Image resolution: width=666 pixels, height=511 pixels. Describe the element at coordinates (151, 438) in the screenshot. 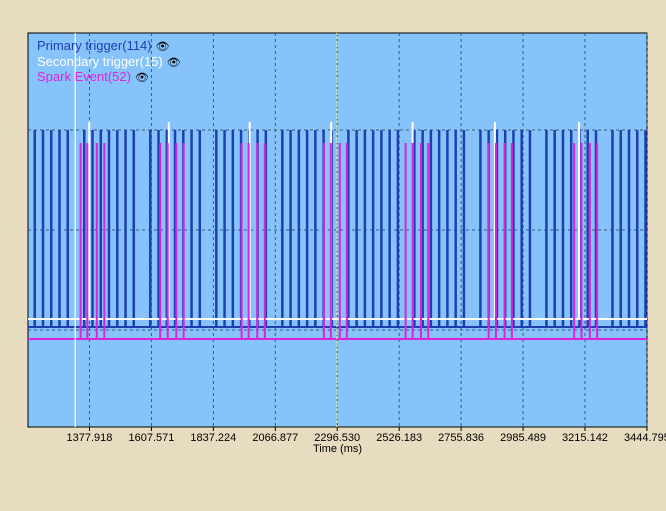

I see `x-tick-label: 1607.571` at that location.